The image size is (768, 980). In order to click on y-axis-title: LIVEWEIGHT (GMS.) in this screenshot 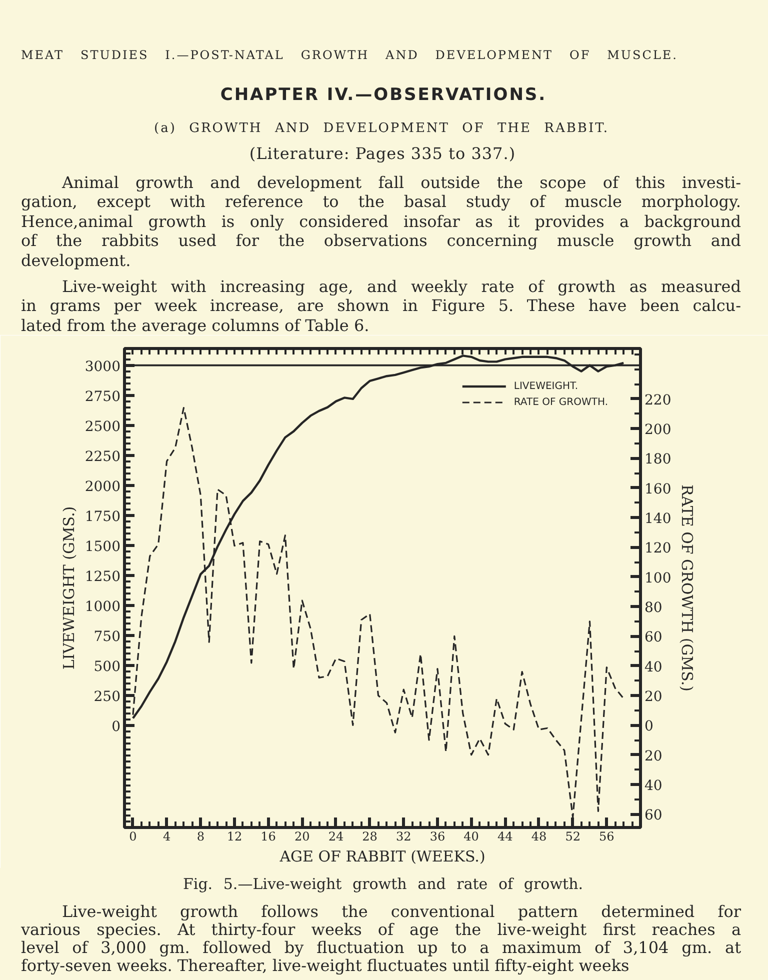, I will do `click(69, 588)`.